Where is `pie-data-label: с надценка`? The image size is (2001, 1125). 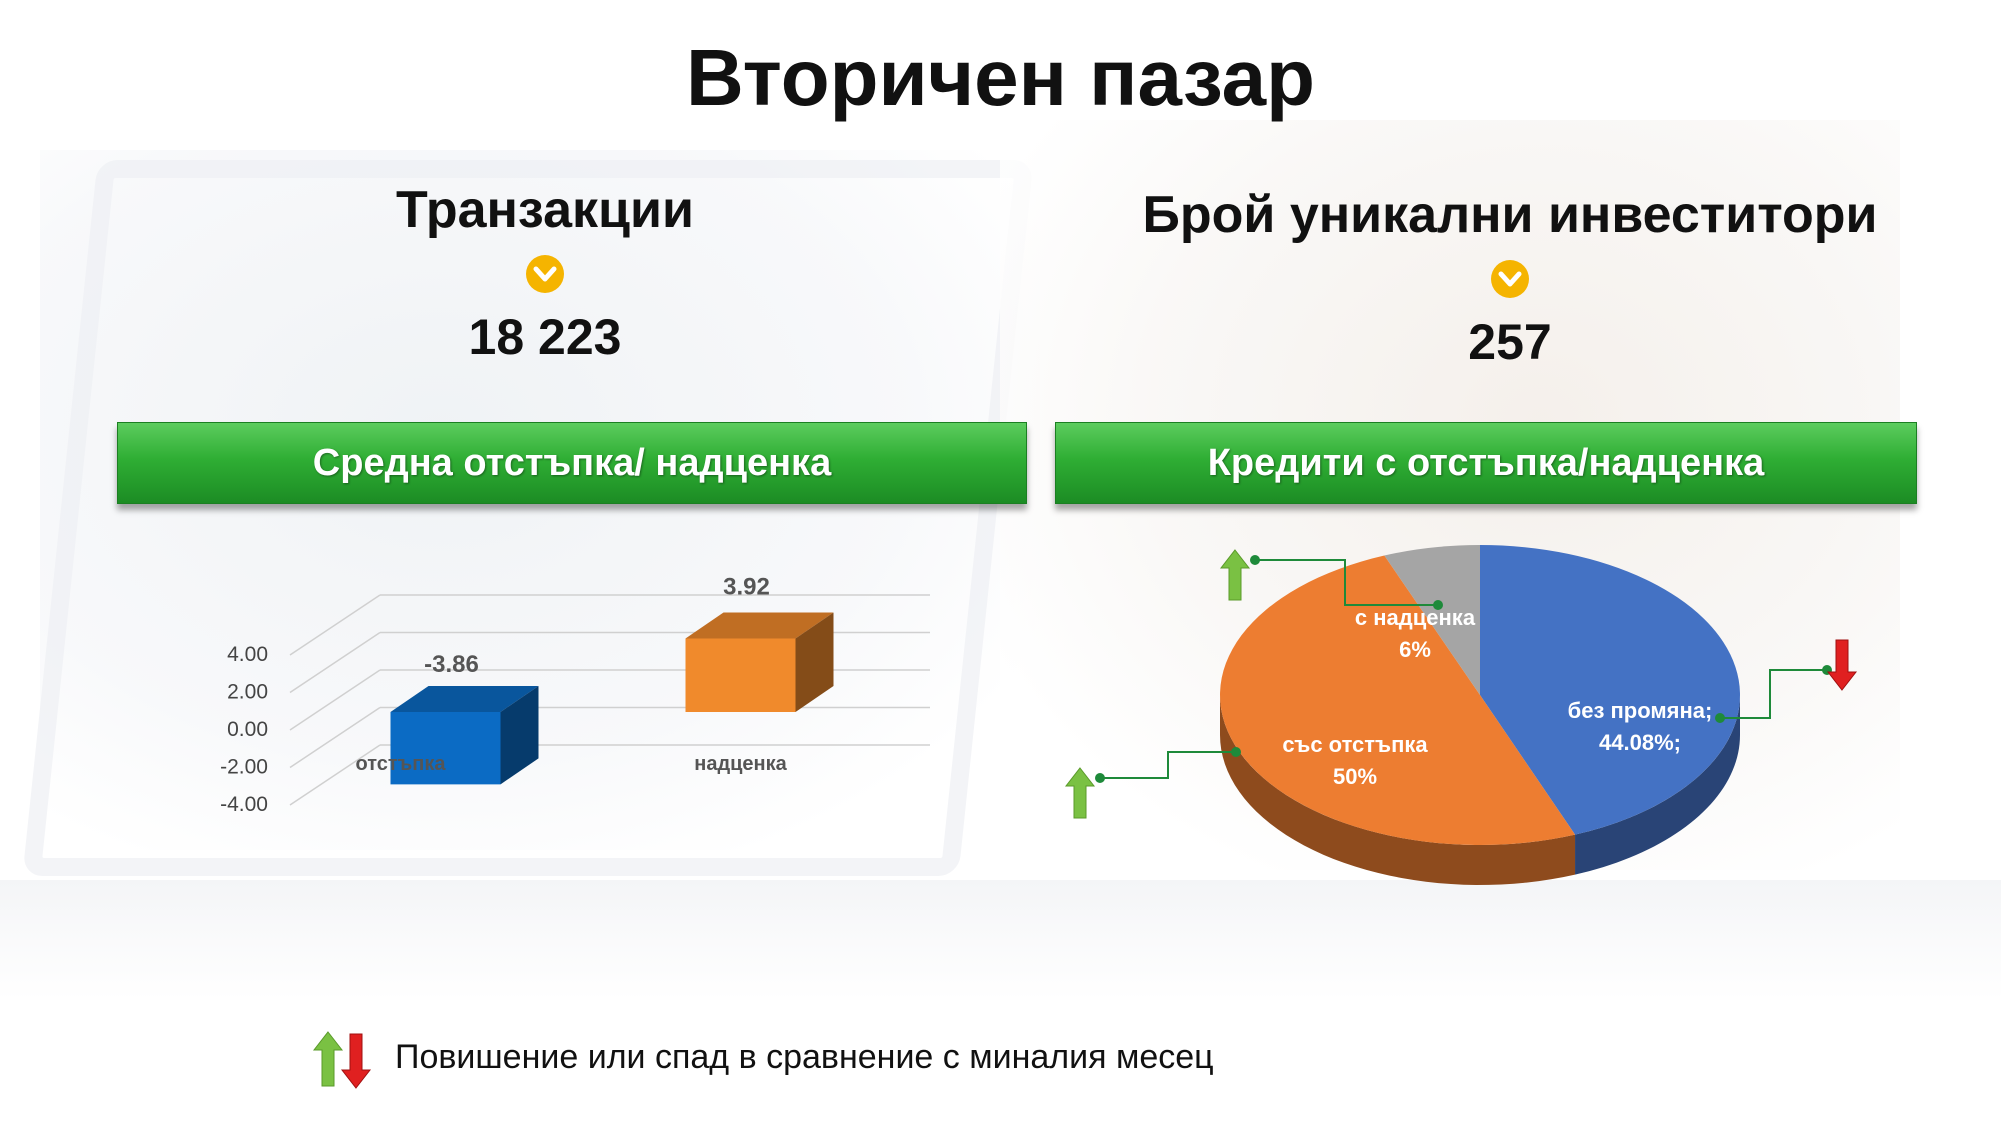 pie-data-label: с надценка is located at coordinates (1415, 617).